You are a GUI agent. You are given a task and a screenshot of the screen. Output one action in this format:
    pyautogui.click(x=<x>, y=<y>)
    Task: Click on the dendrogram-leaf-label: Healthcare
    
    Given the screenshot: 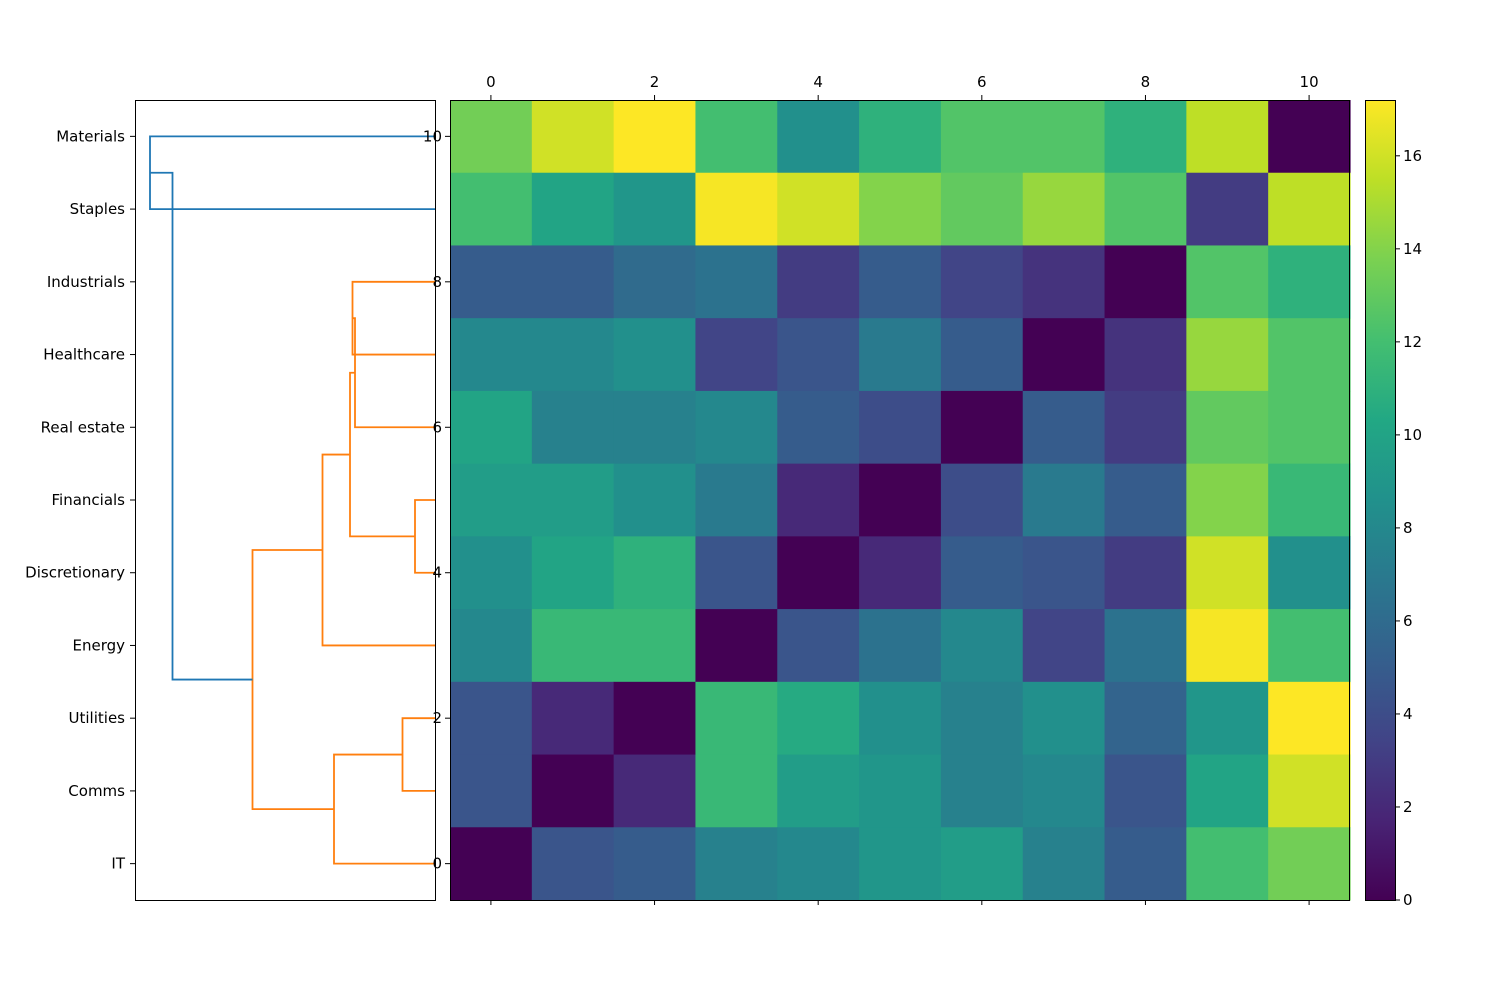 What is the action you would take?
    pyautogui.click(x=84, y=355)
    